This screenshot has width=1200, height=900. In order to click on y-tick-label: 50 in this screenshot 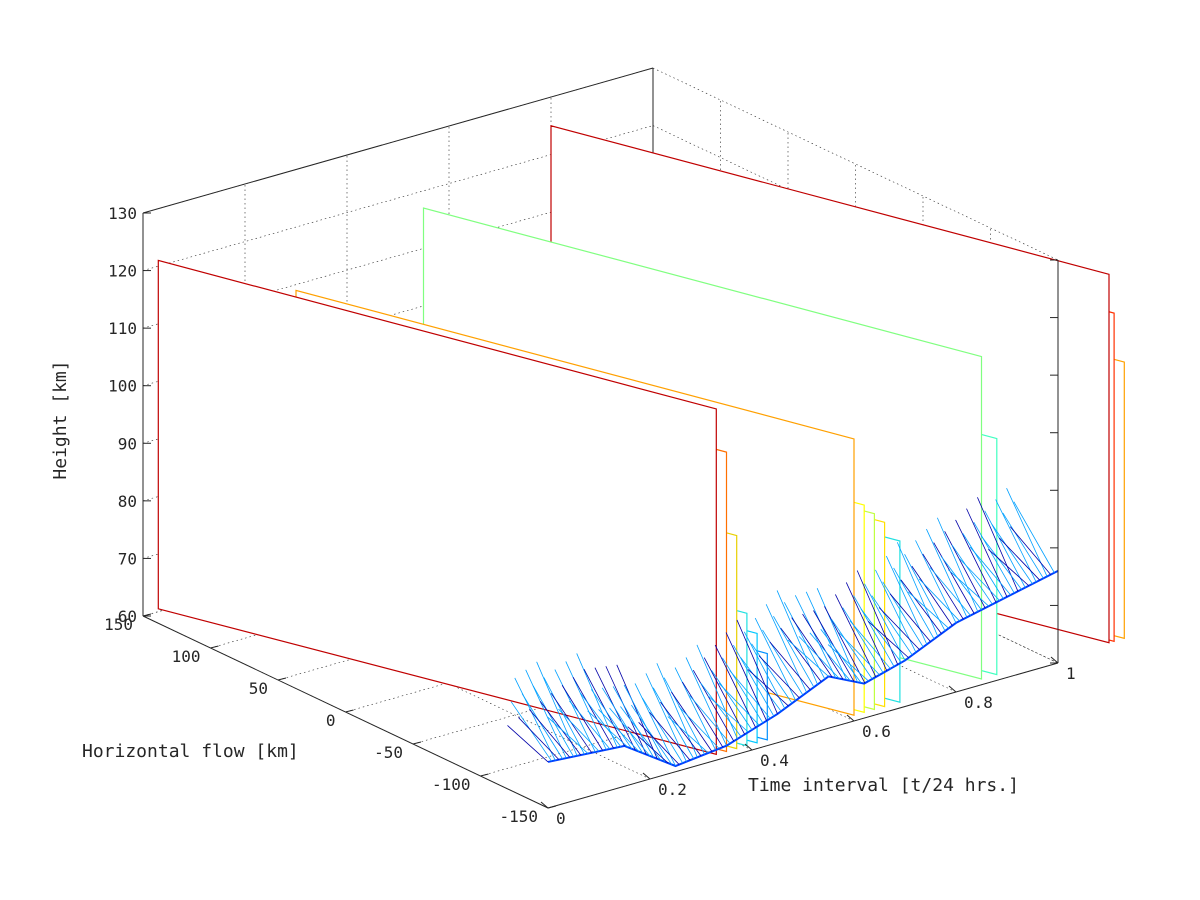, I will do `click(258, 688)`.